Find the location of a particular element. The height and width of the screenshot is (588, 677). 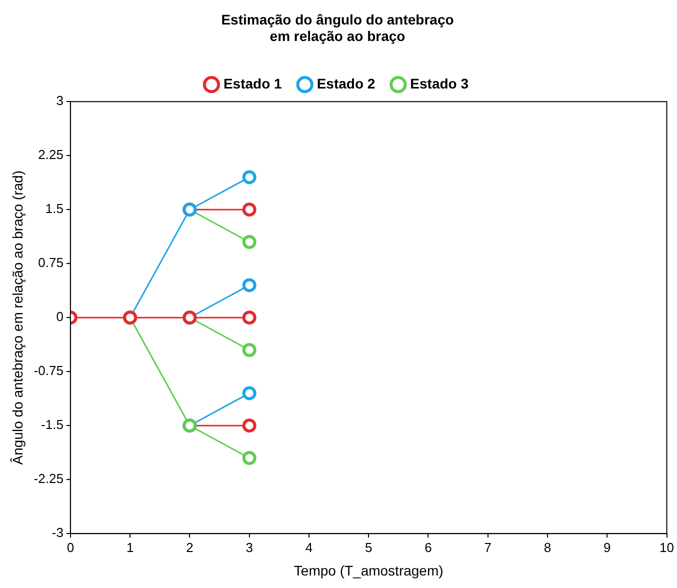

x-tick-label: 4 is located at coordinates (309, 547).